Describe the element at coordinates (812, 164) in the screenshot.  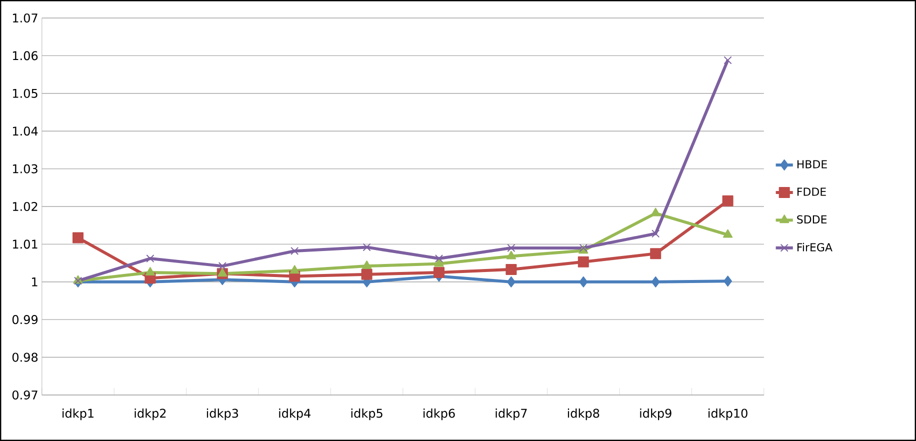
I see `legend-label: HBDE` at that location.